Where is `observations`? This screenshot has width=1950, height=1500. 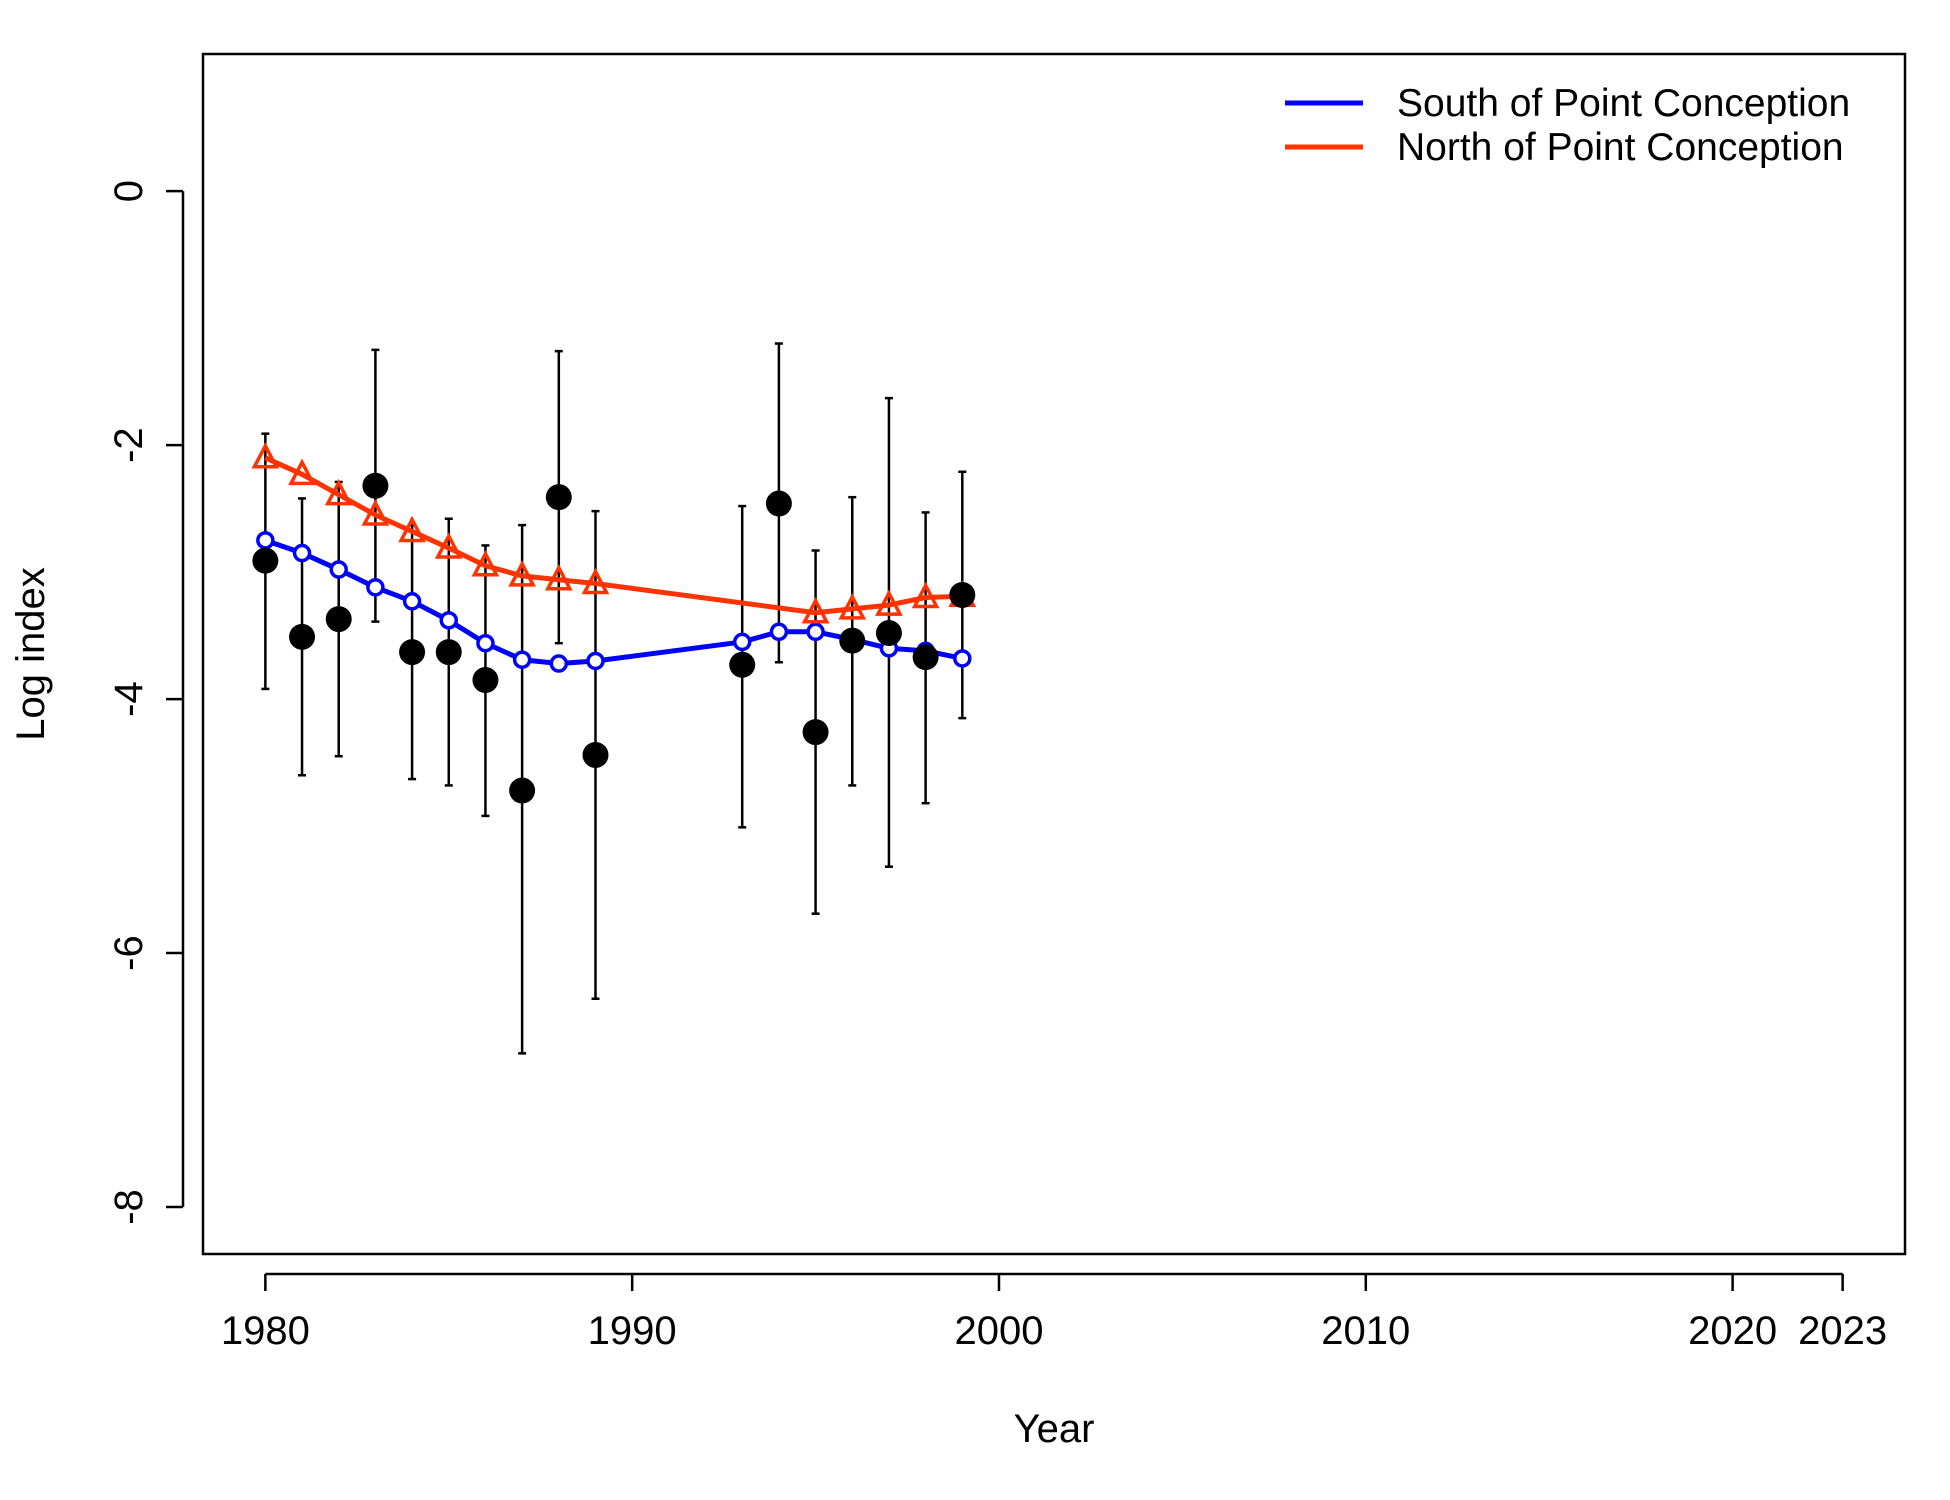
observations is located at coordinates (614, 638).